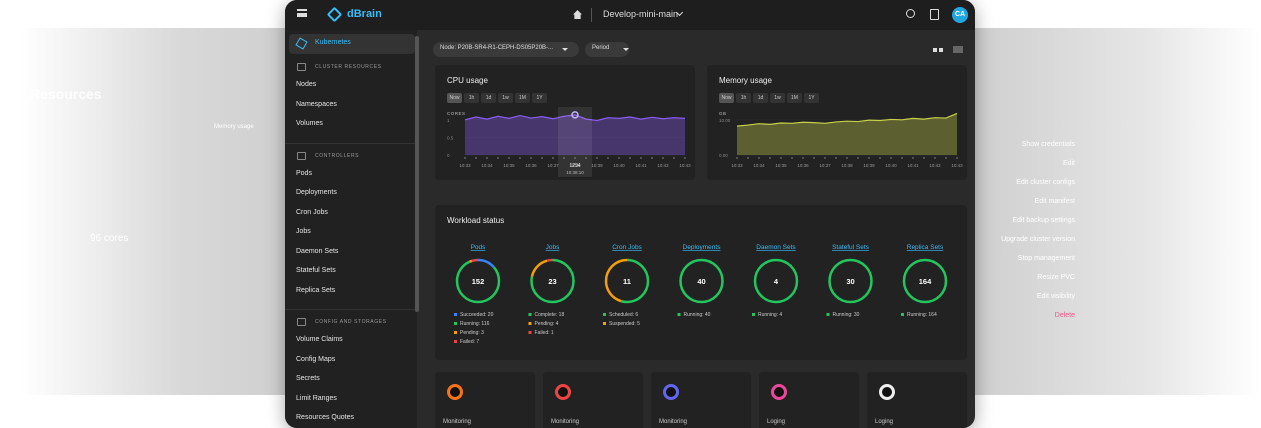  I want to click on nav-item: Cron Jobs, so click(312, 212).